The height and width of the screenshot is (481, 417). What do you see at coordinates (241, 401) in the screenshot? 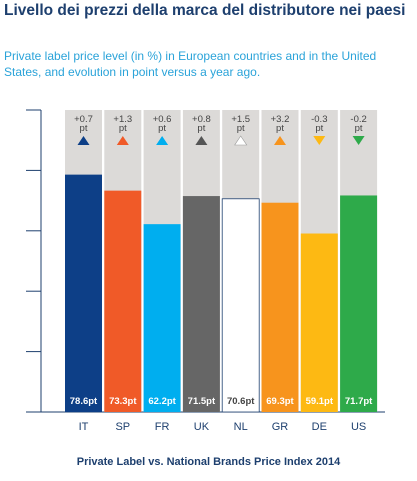
I see `value-label: 70.6pt` at bounding box center [241, 401].